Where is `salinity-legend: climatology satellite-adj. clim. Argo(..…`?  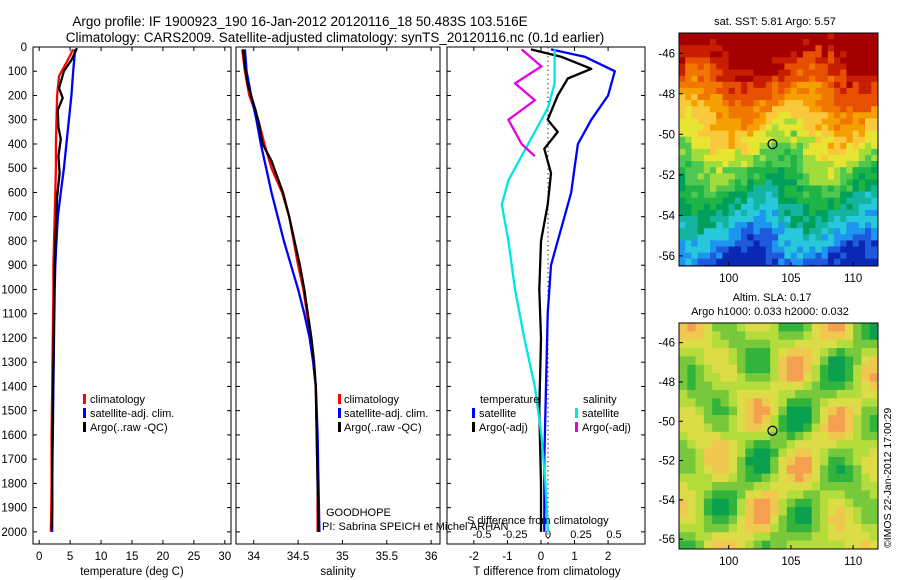
salinity-legend: climatology satellite-adj. clim. Argo(..… is located at coordinates (383, 414).